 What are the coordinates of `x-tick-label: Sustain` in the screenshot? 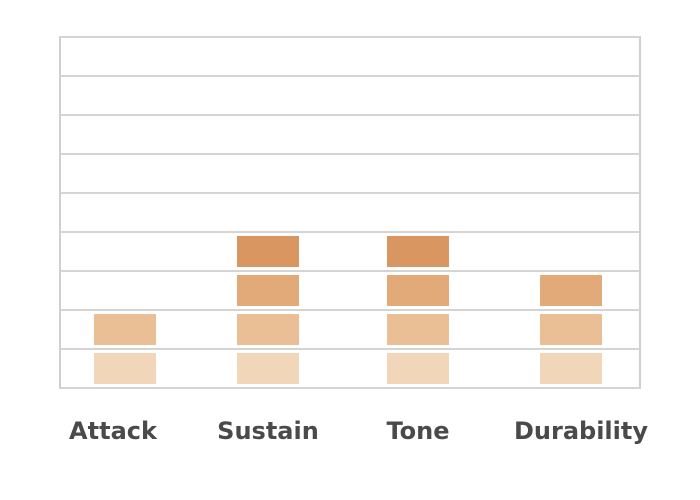 It's located at (268, 431).